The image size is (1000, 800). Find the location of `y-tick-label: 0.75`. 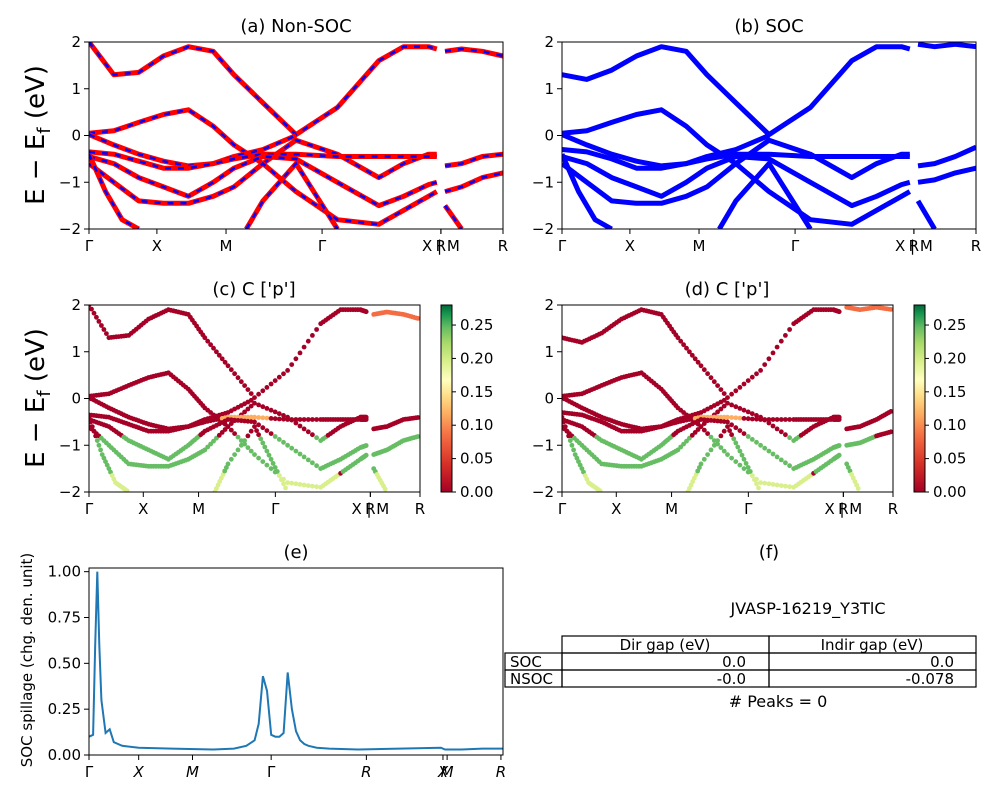

y-tick-label: 0.75 is located at coordinates (64, 618).